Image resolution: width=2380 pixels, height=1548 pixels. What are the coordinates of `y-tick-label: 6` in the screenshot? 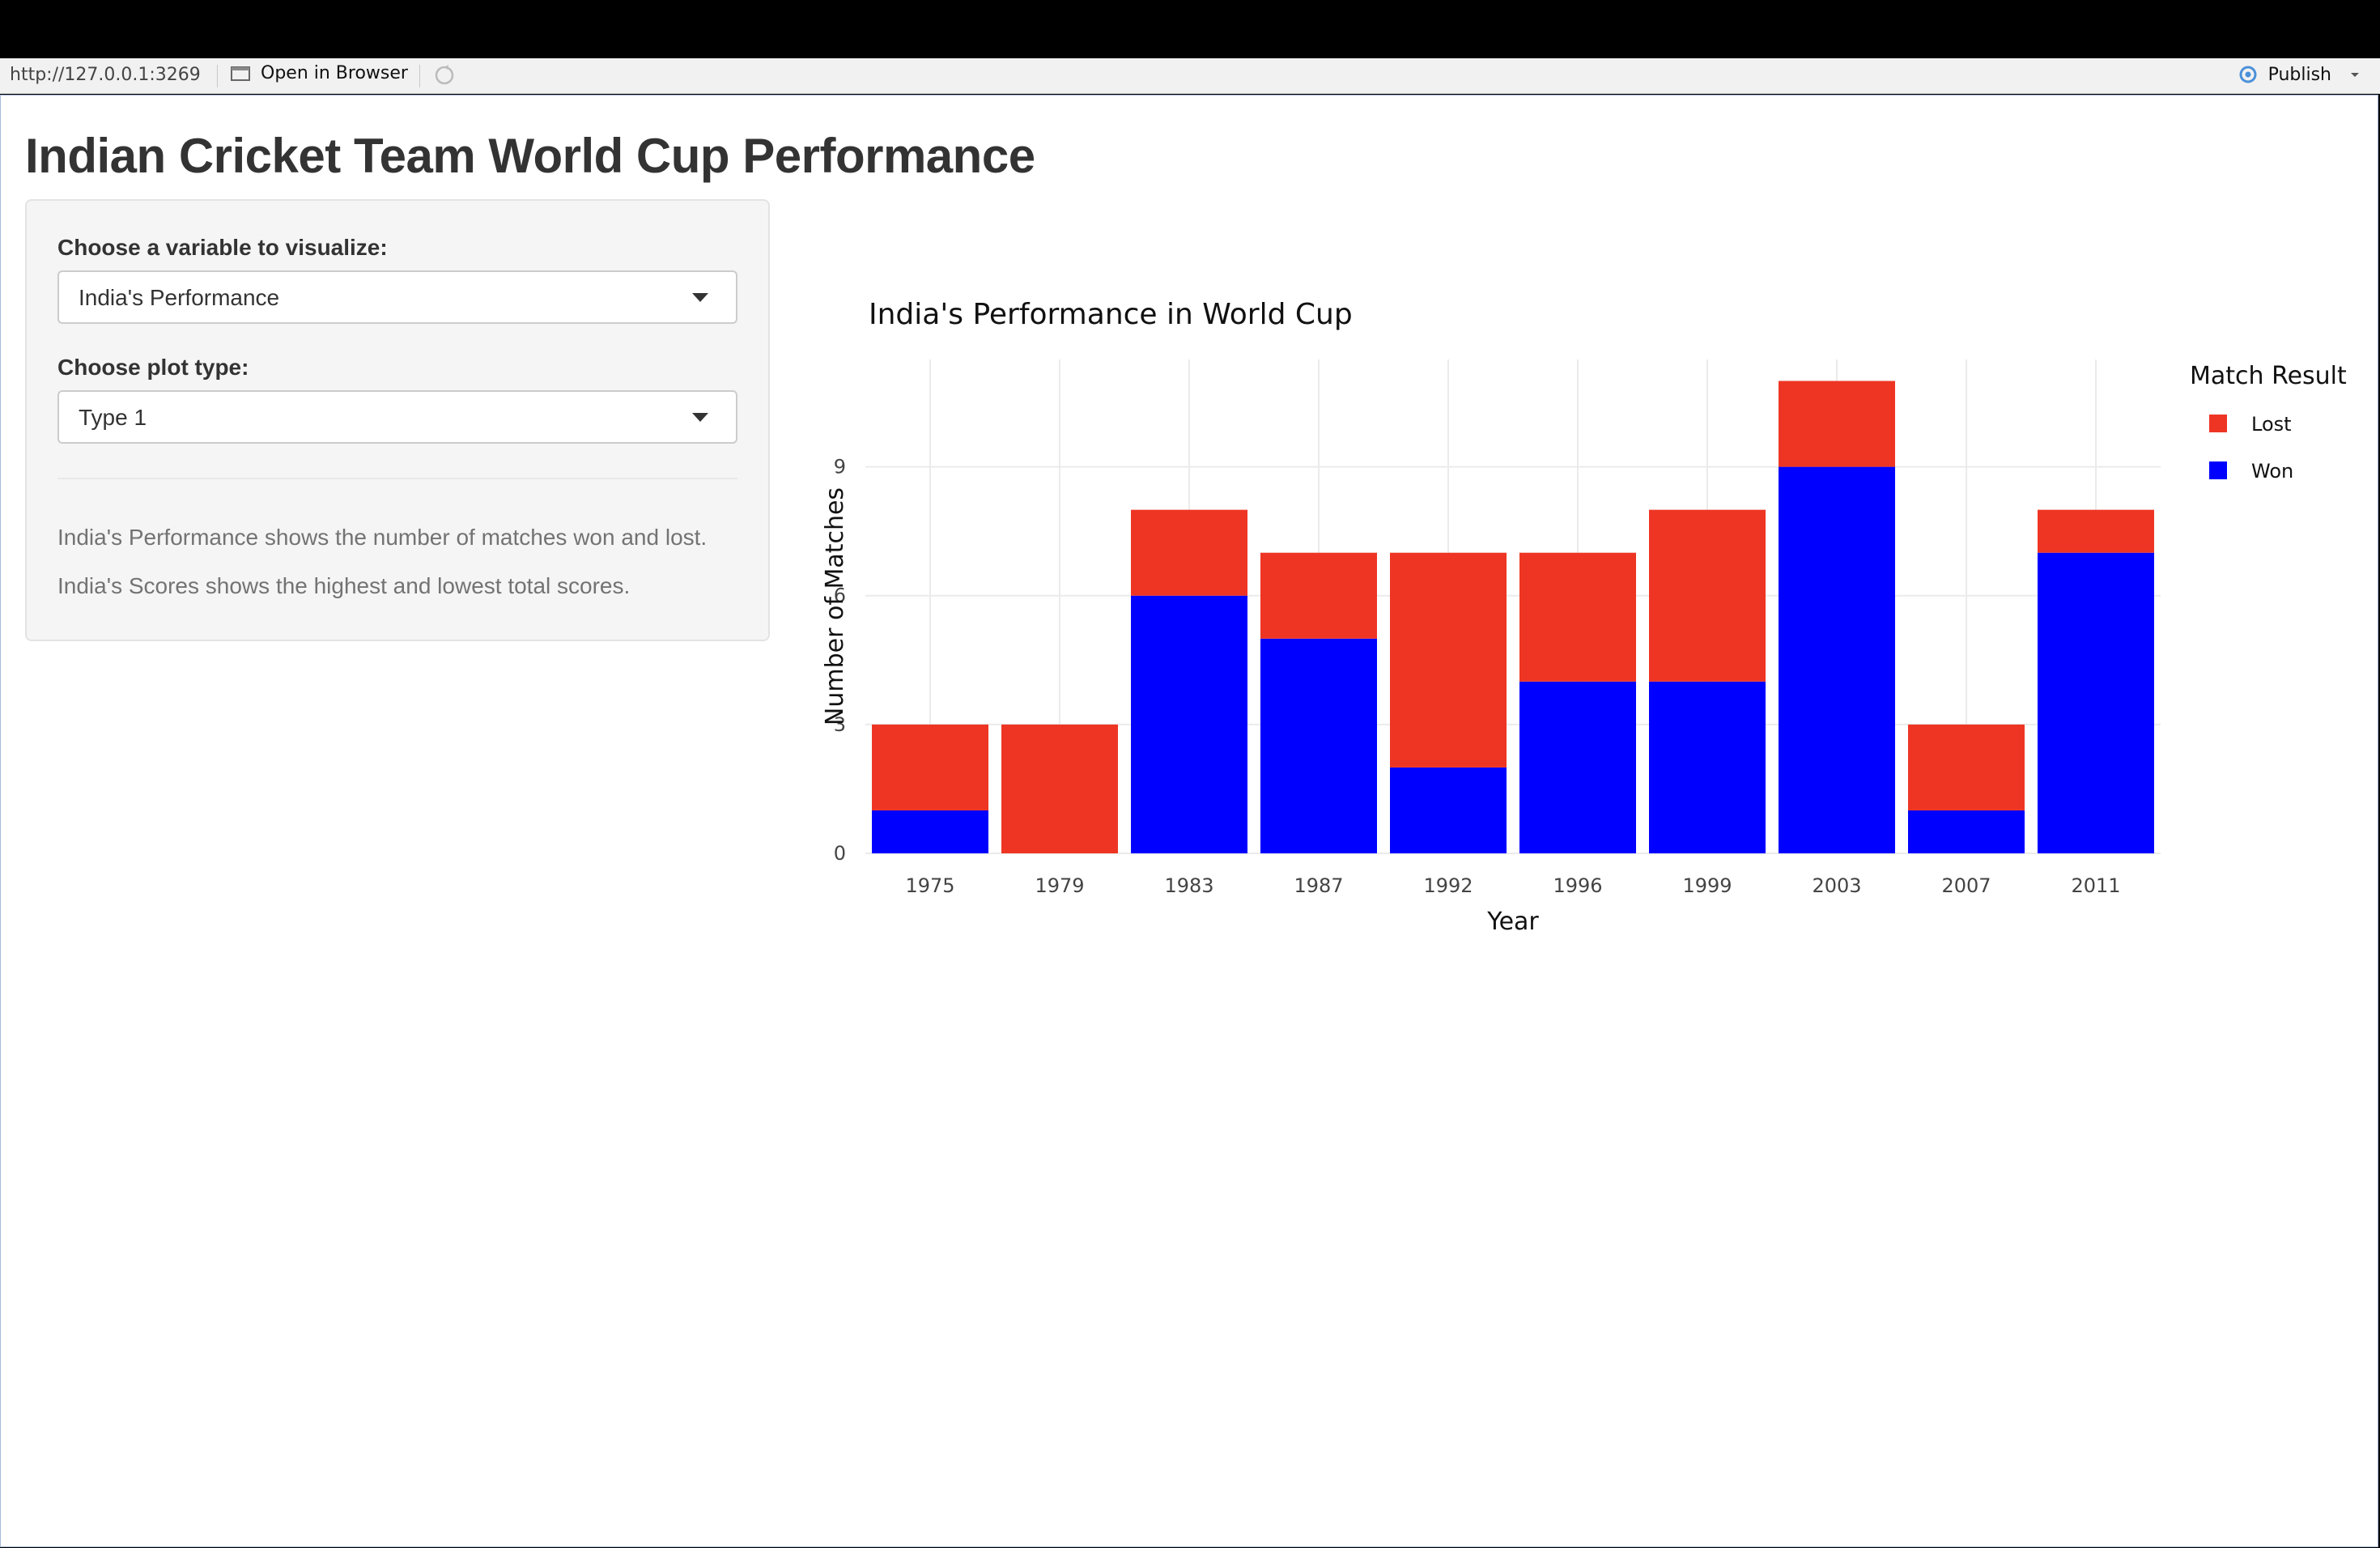 It's located at (840, 596).